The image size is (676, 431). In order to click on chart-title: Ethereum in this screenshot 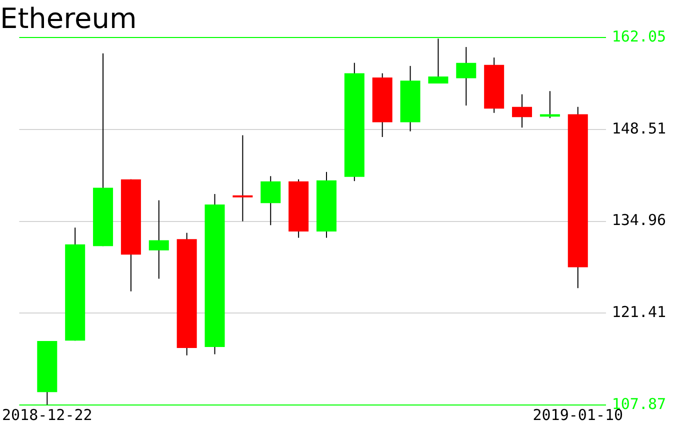, I will do `click(68, 19)`.